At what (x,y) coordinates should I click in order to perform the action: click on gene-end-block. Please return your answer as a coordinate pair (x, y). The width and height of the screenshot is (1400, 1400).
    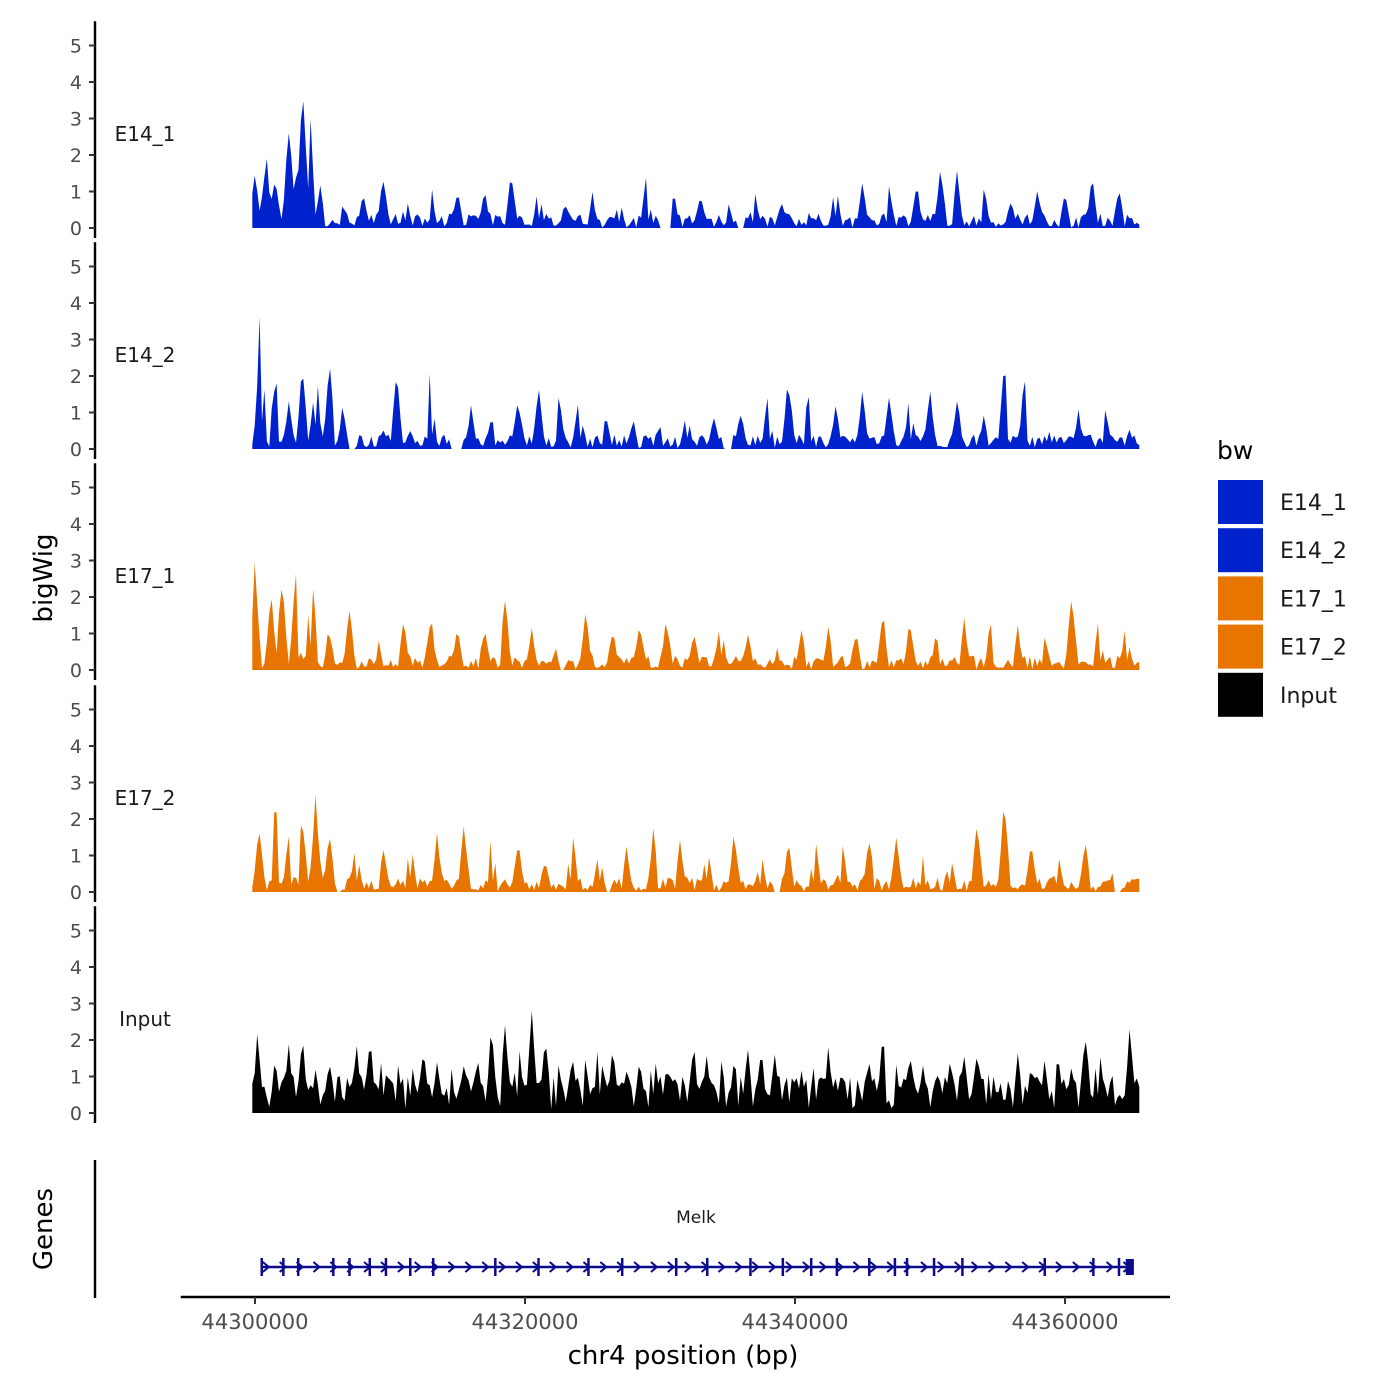
    Looking at the image, I should click on (1129, 1267).